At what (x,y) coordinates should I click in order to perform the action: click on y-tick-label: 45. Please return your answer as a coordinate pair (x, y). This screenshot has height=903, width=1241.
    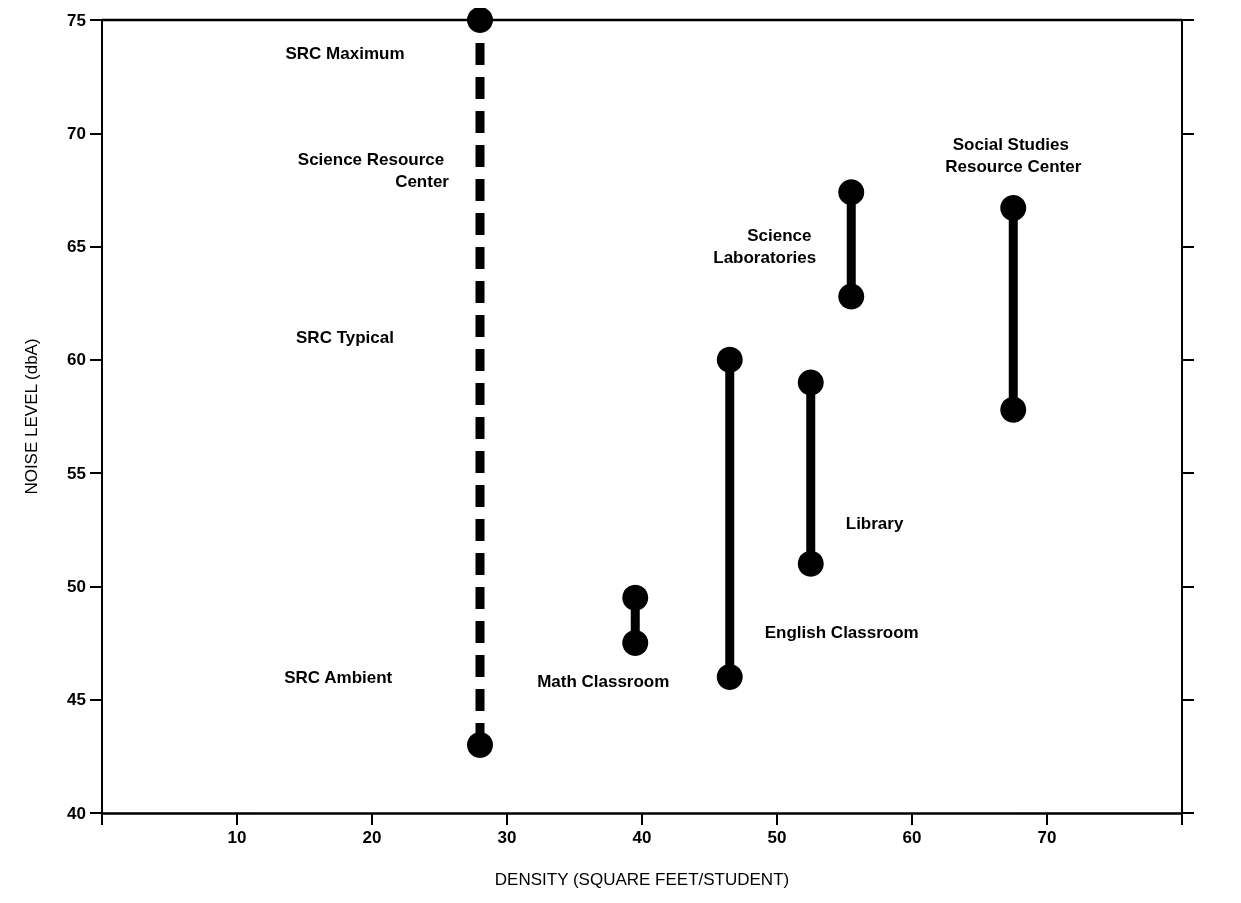
    Looking at the image, I should click on (76, 700).